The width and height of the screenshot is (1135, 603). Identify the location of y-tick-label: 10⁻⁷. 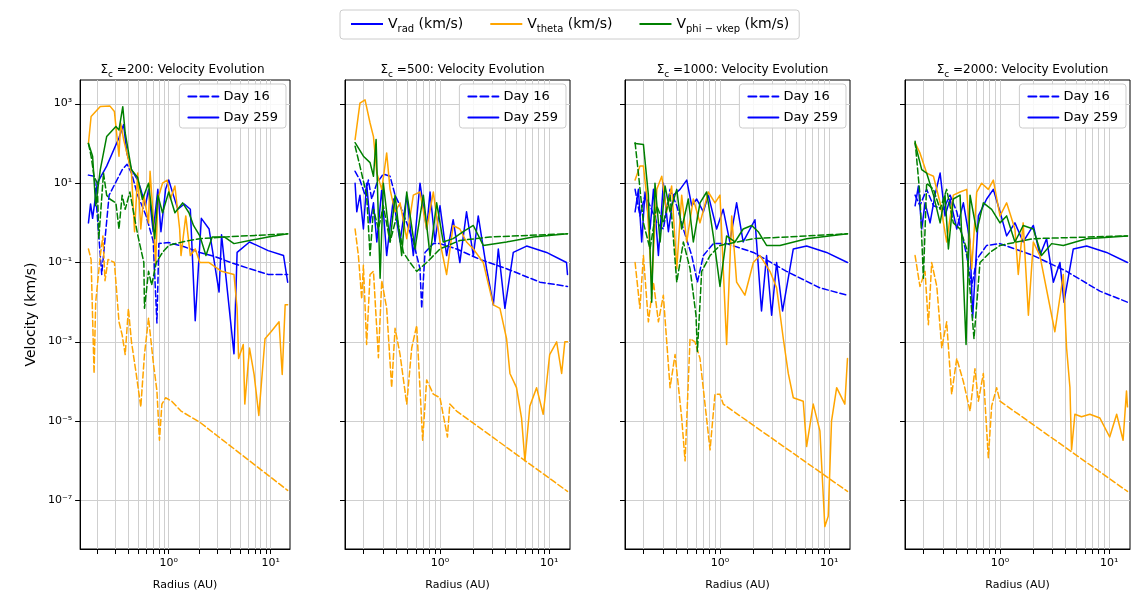
(60, 500).